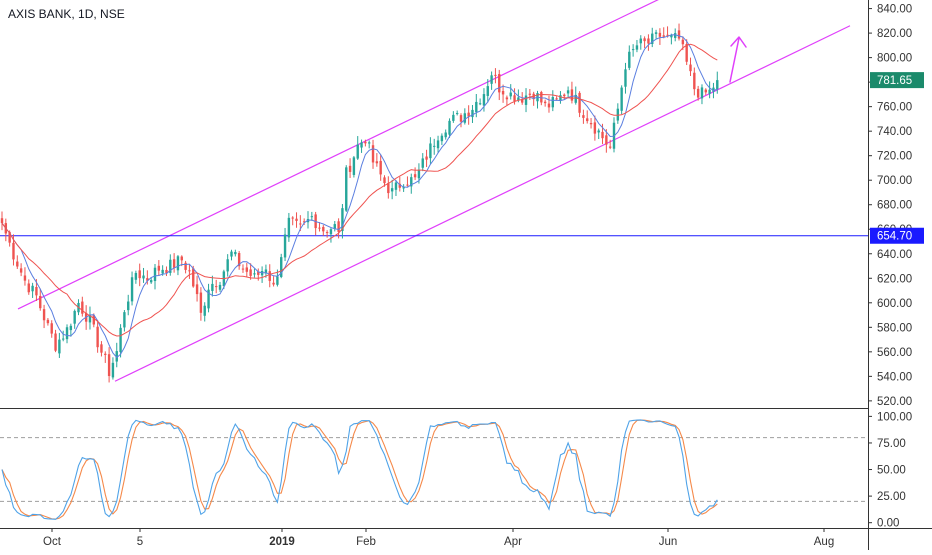 Image resolution: width=932 pixels, height=555 pixels. Describe the element at coordinates (894, 132) in the screenshot. I see `price-tick-label: 740.00` at that location.